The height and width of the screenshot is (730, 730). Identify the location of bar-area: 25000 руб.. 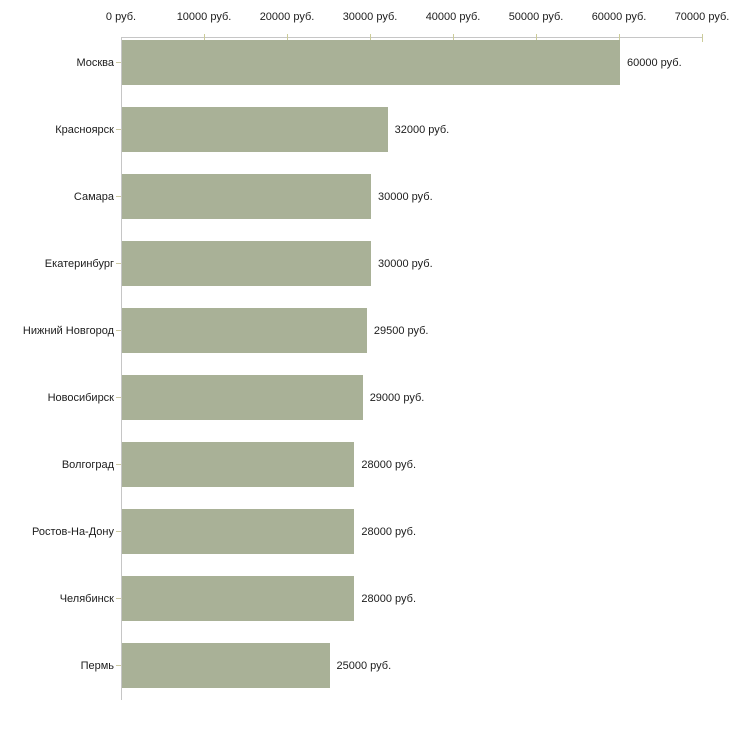
(412, 665).